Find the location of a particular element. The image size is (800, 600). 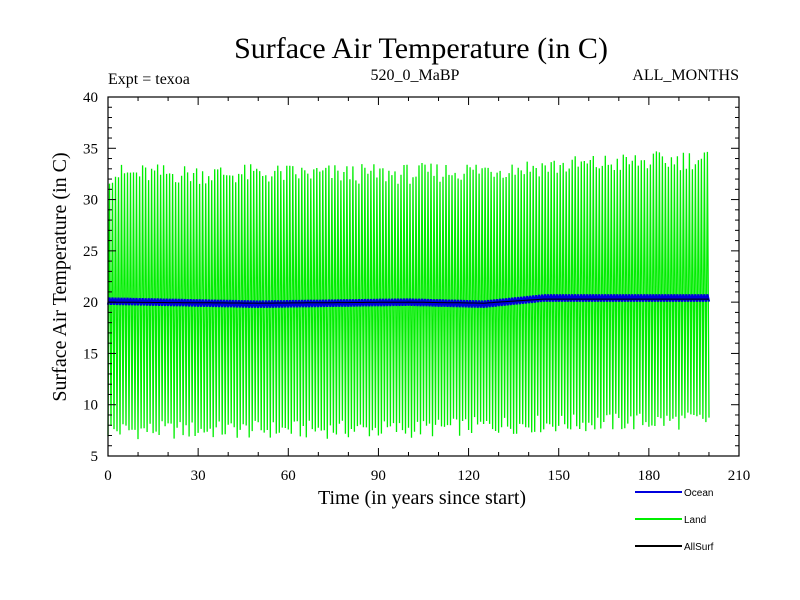

y-axis-label: Surface Air Temperature (in C) is located at coordinates (60, 276).